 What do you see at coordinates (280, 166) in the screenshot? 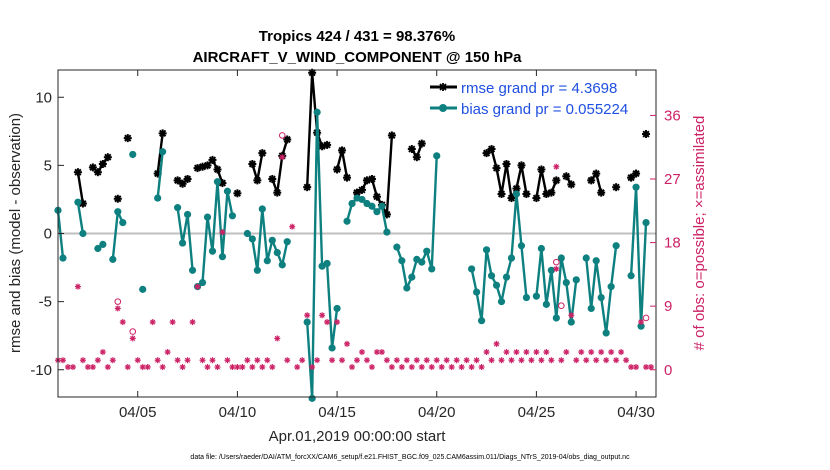
I see `rmse-line-segment` at bounding box center [280, 166].